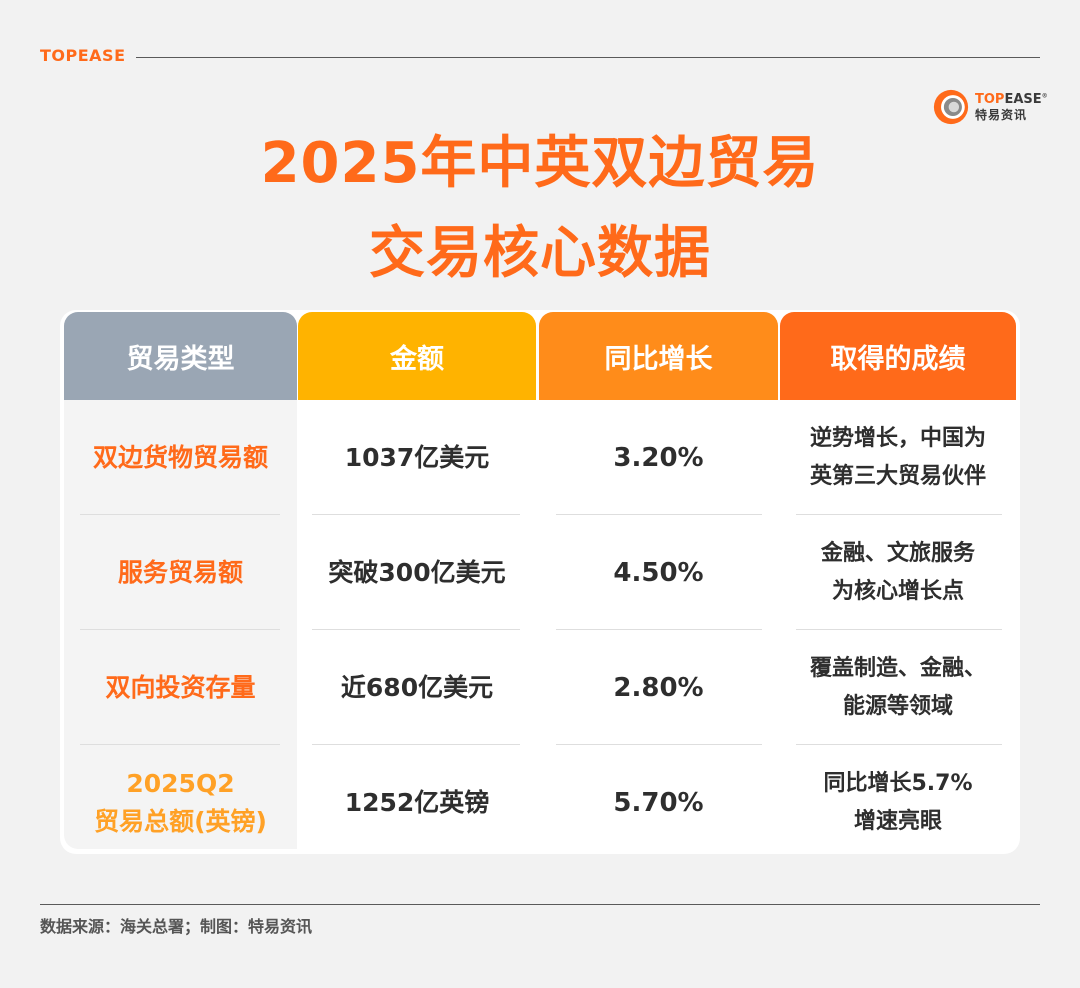  I want to click on table-row: 服务贸易额 突破300亿美元 4.50% 金融、文旅服务 为核心增长点, so click(540, 572).